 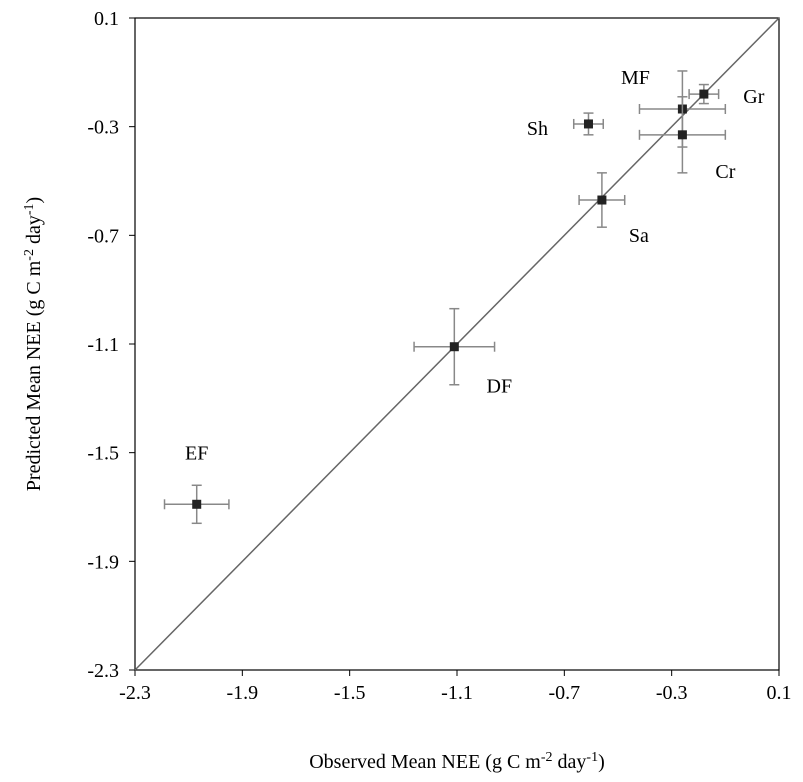 What do you see at coordinates (635, 78) in the screenshot?
I see `point-label: MF` at bounding box center [635, 78].